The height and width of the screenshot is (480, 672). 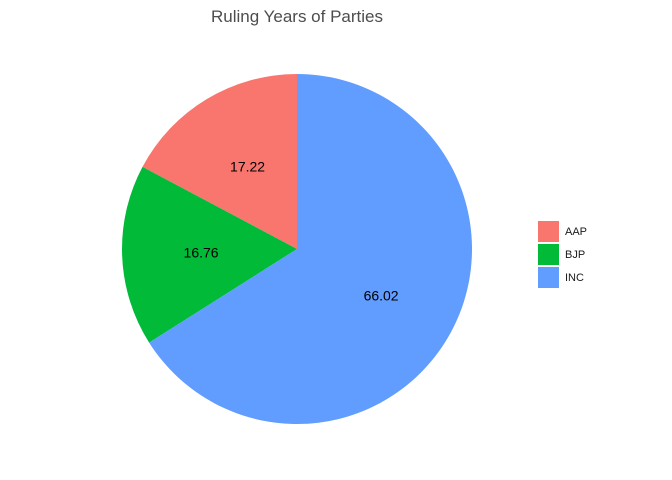 I want to click on legend-label-inc: INC, so click(x=574, y=277).